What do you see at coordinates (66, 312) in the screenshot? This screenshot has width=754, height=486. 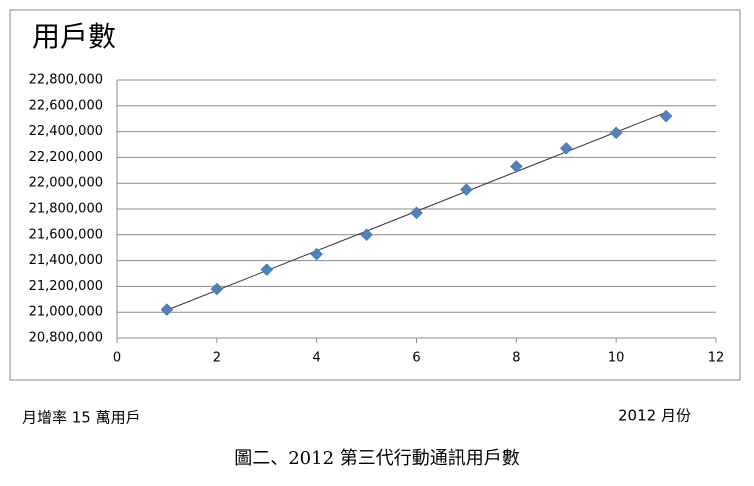 I see `y-tick-label: 21,000,000` at bounding box center [66, 312].